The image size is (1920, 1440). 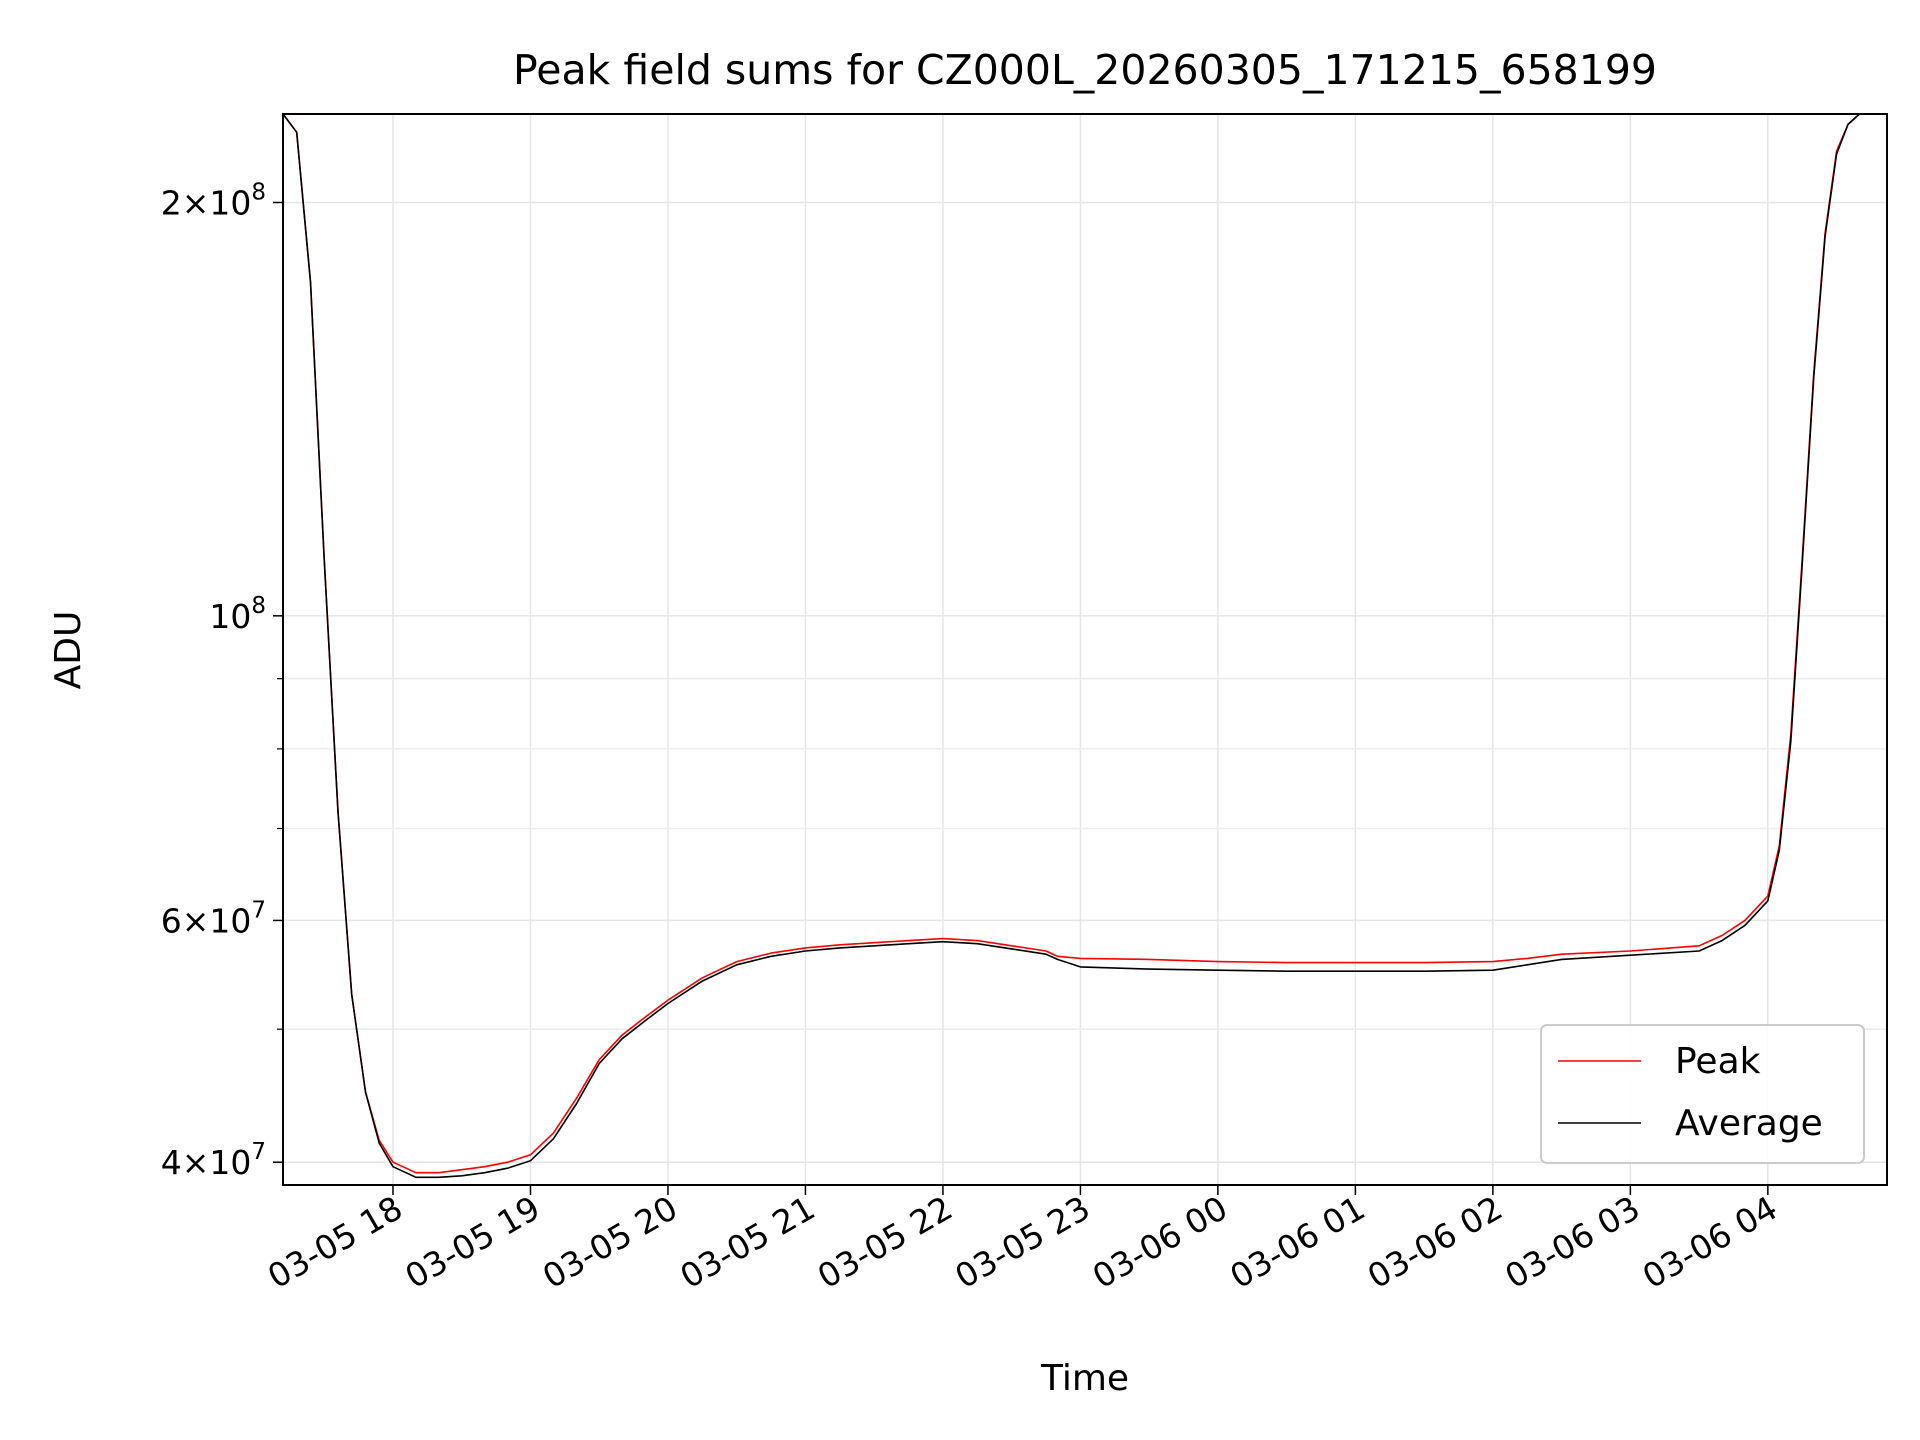 I want to click on y-axis: 4×107 6×107 108 2×108, so click(x=222, y=681).